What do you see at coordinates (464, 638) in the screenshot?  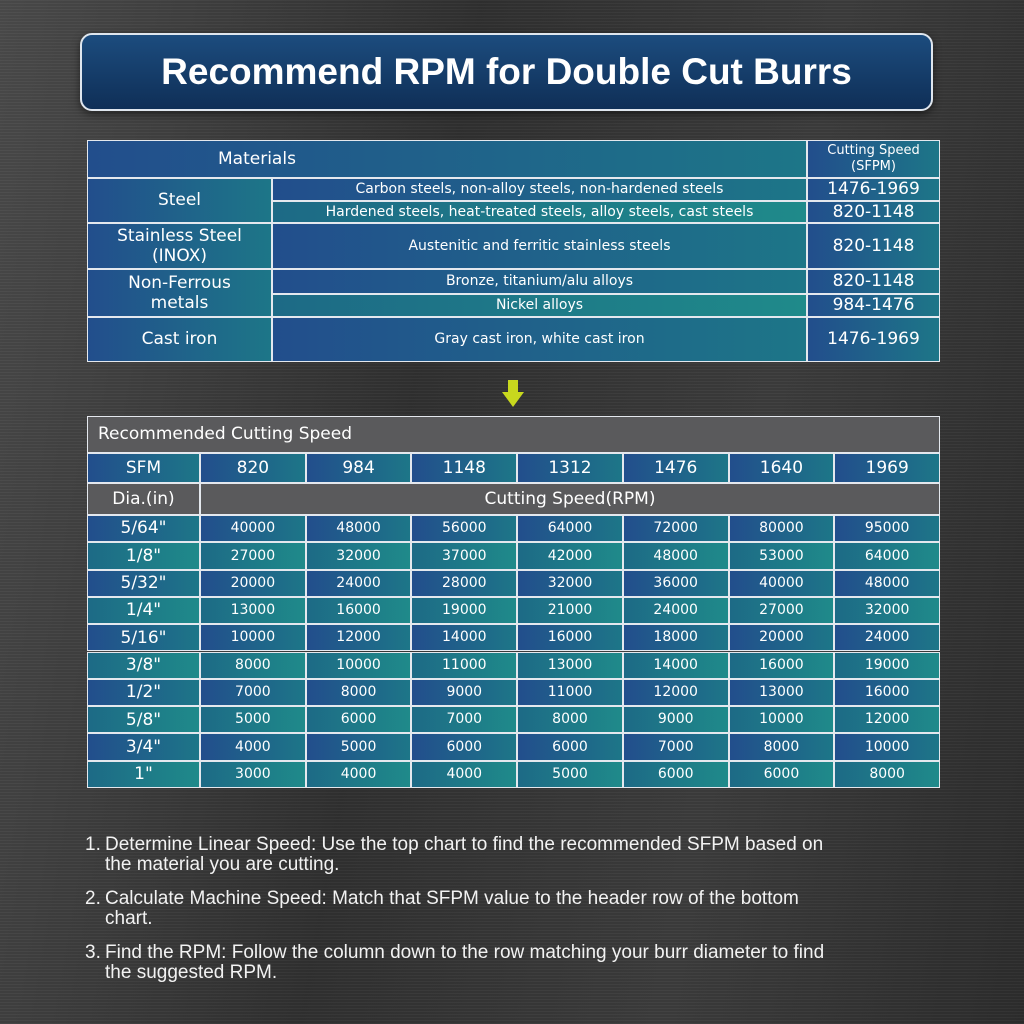 I see `rpm-value: 14000` at bounding box center [464, 638].